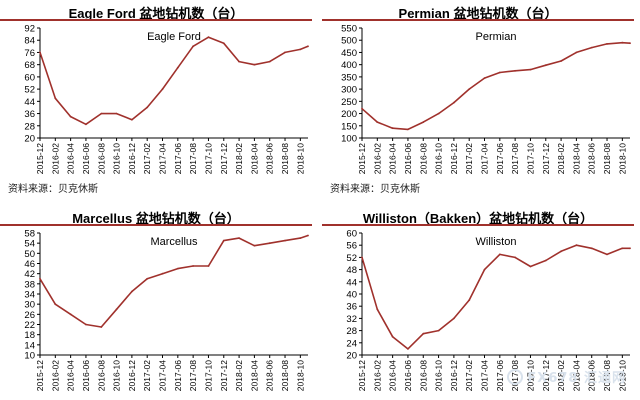  I want to click on x-tick-label: 2017-10, so click(530, 375).